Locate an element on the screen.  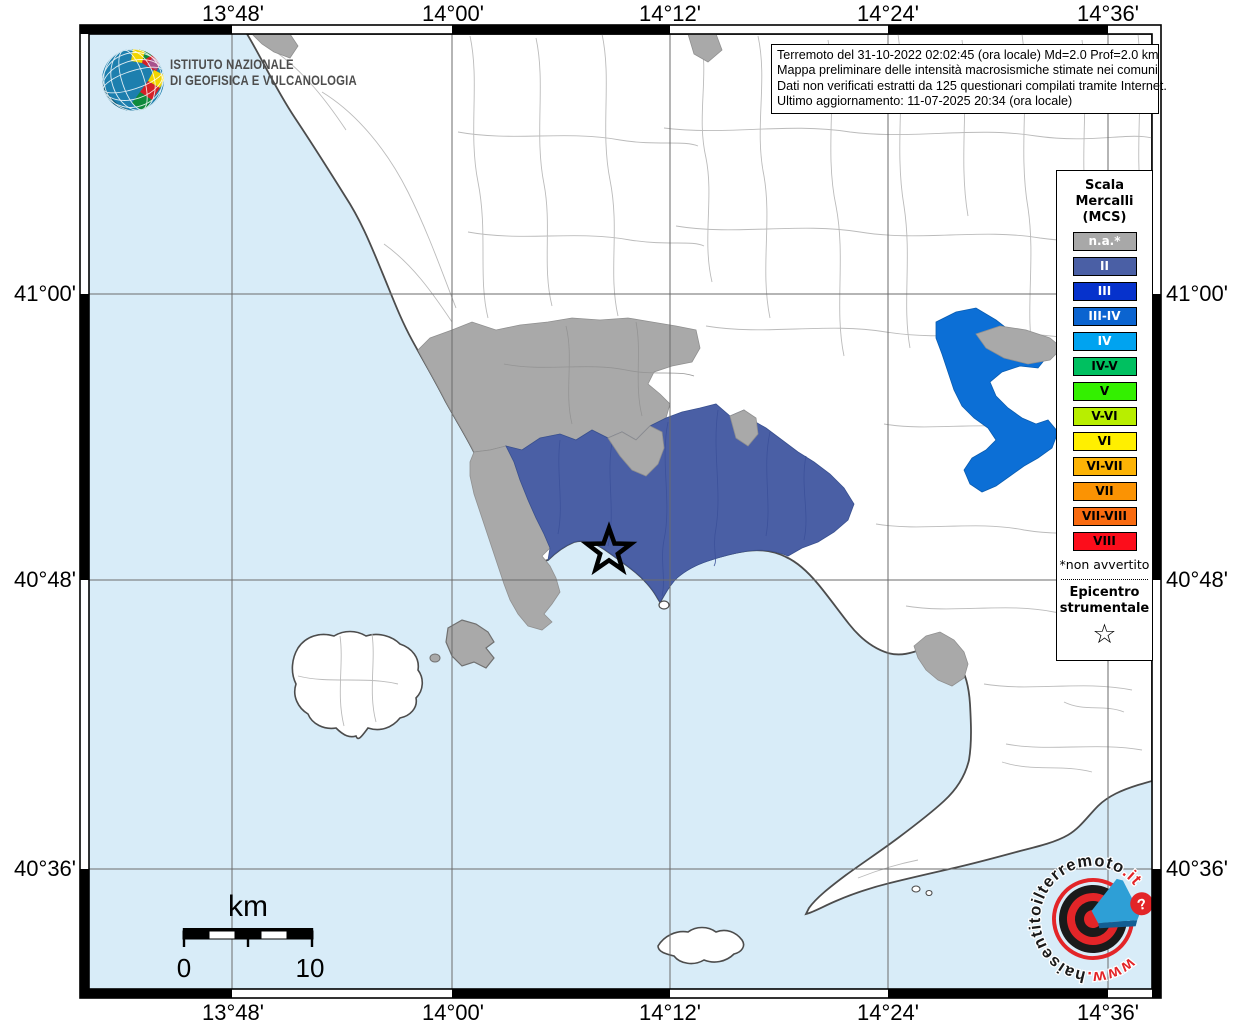
legend-swatch: VII-VIII is located at coordinates (1104, 516).